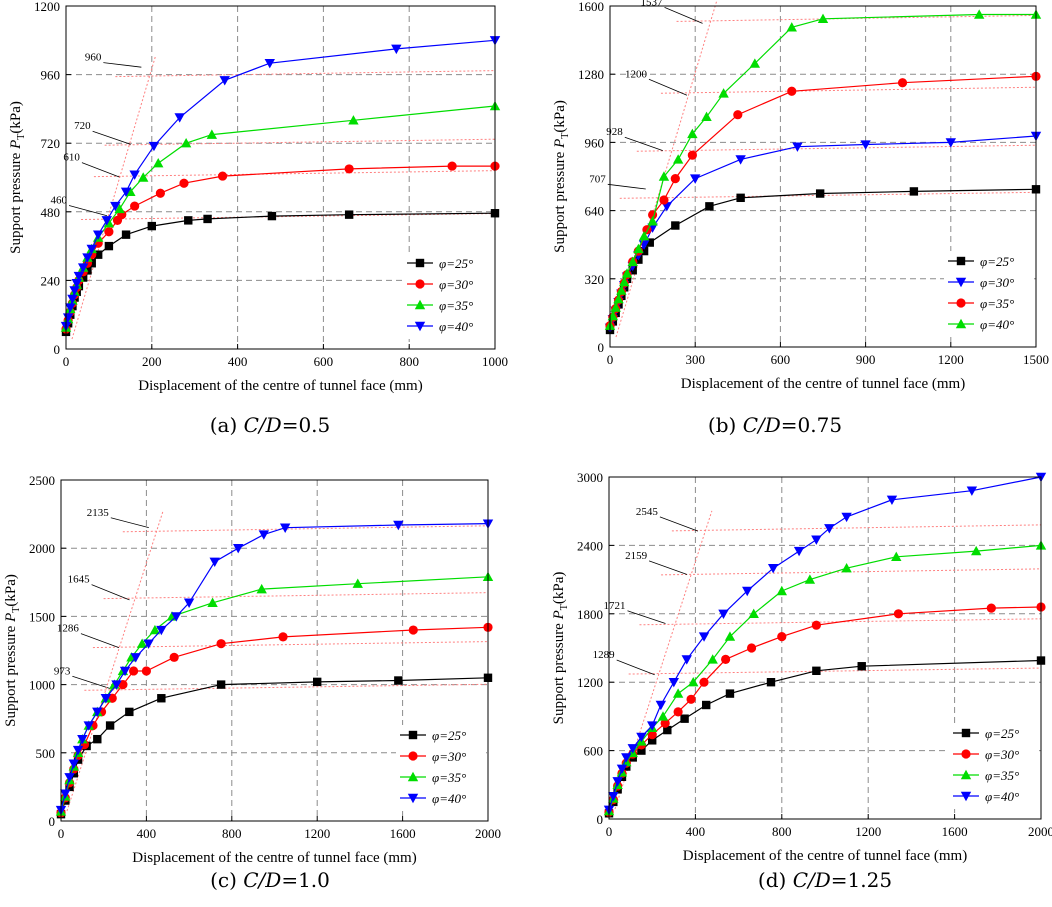 The image size is (1052, 907). I want to click on annotation-label: 2545, so click(647, 512).